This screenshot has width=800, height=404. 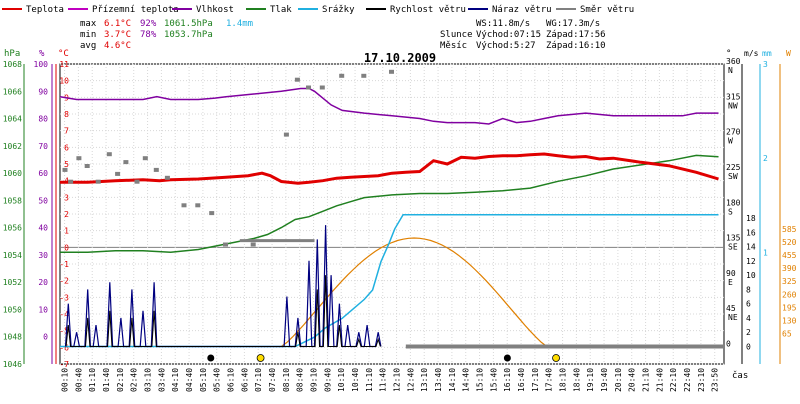 What do you see at coordinates (507, 358) in the screenshot?
I see `moonset-icon` at bounding box center [507, 358].